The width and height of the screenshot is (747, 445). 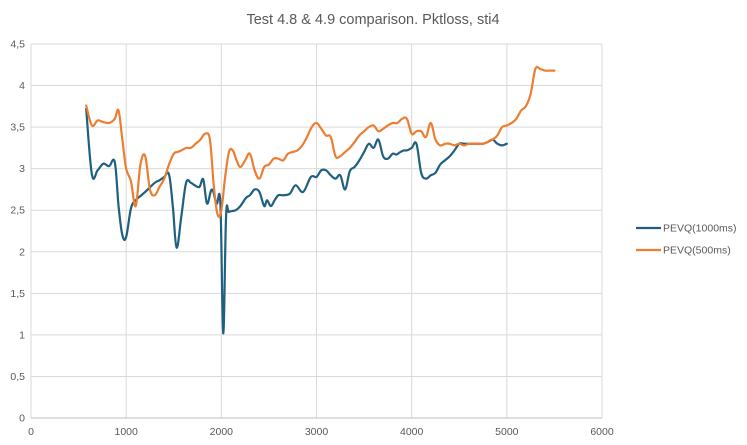 I want to click on y-tick-label: 1,5, so click(x=17, y=294).